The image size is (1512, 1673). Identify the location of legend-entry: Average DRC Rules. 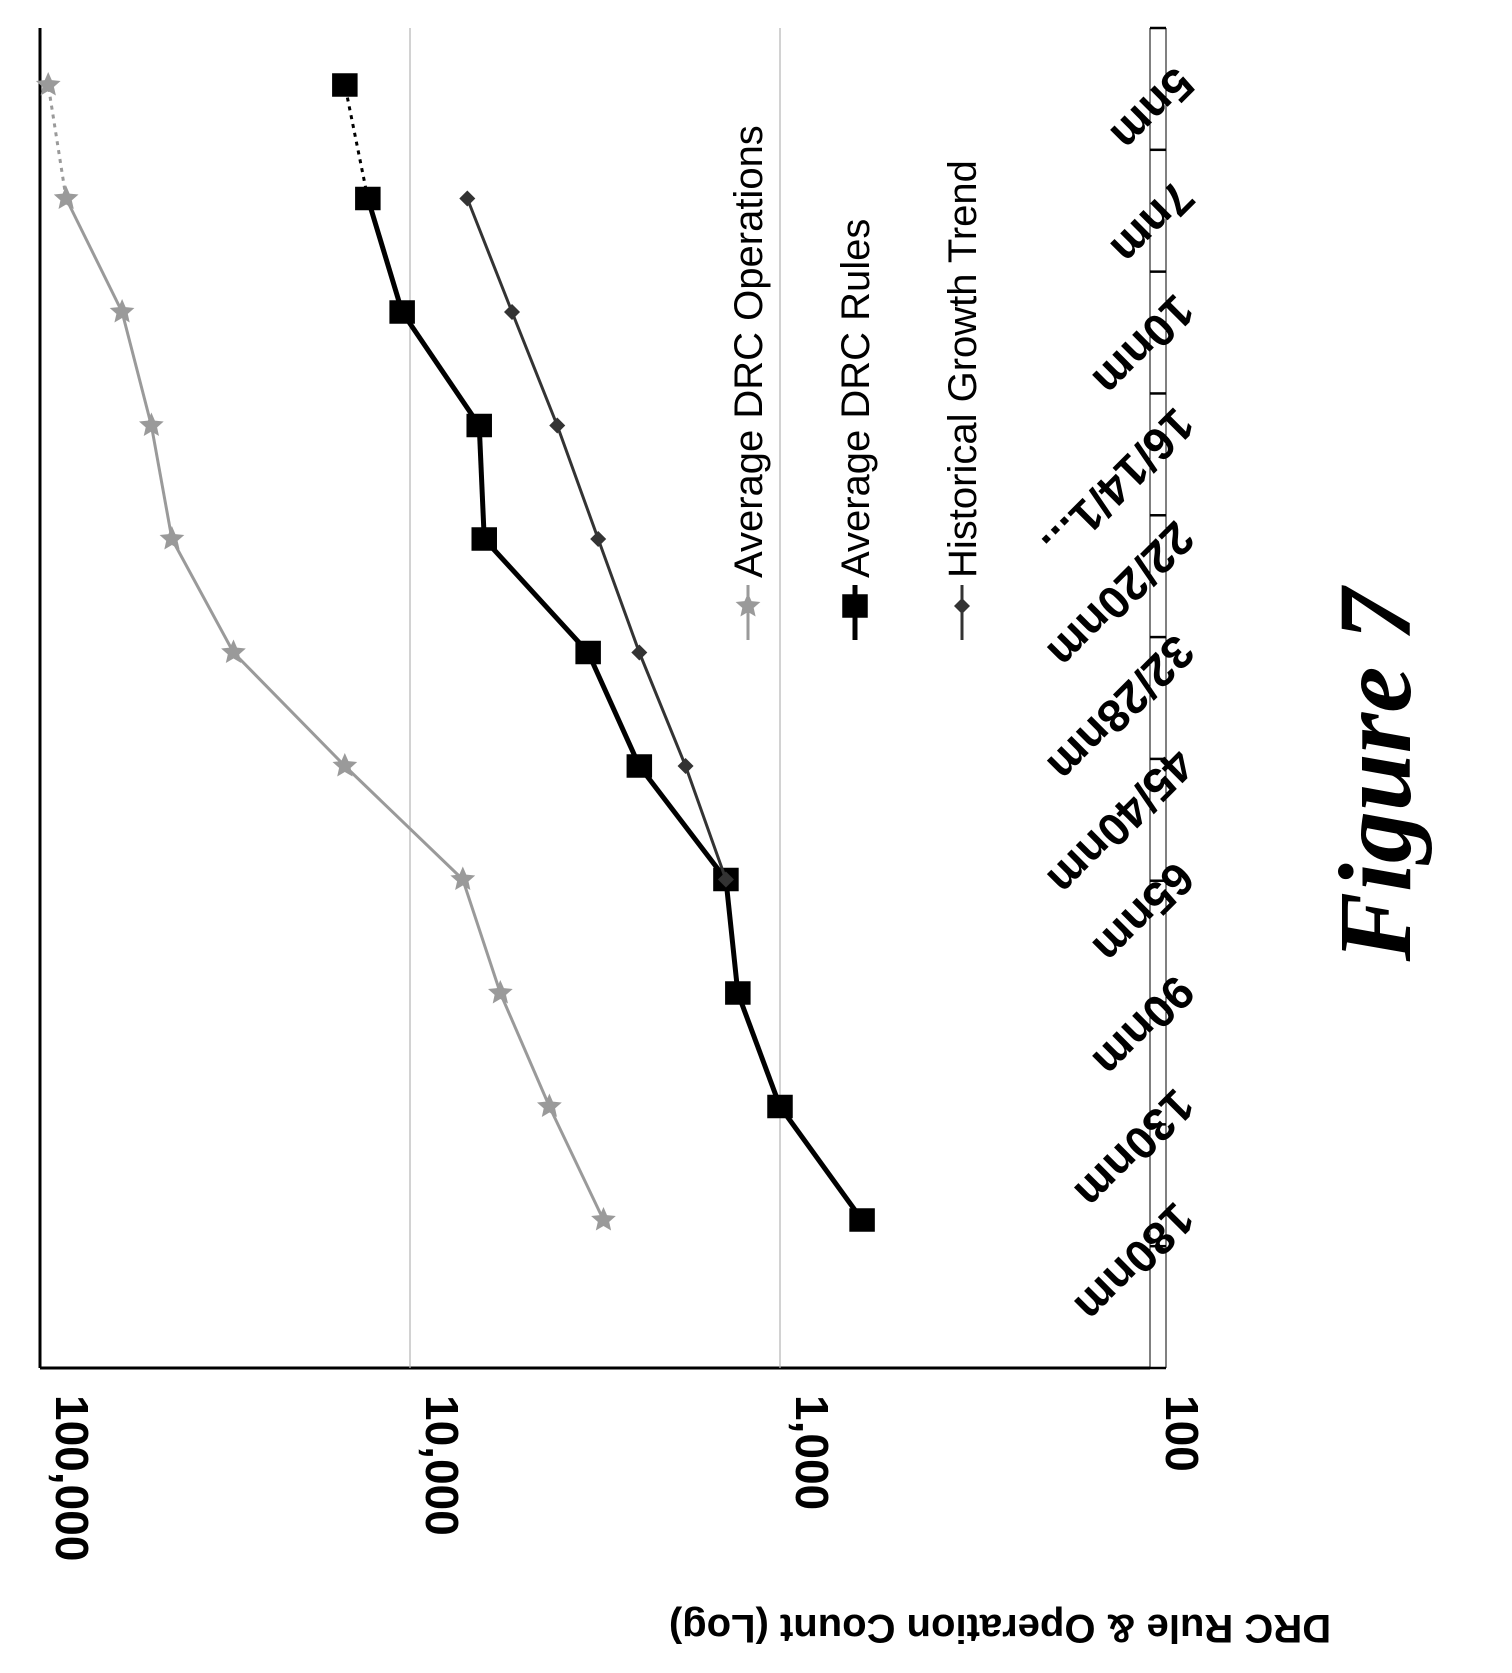
(856, 429).